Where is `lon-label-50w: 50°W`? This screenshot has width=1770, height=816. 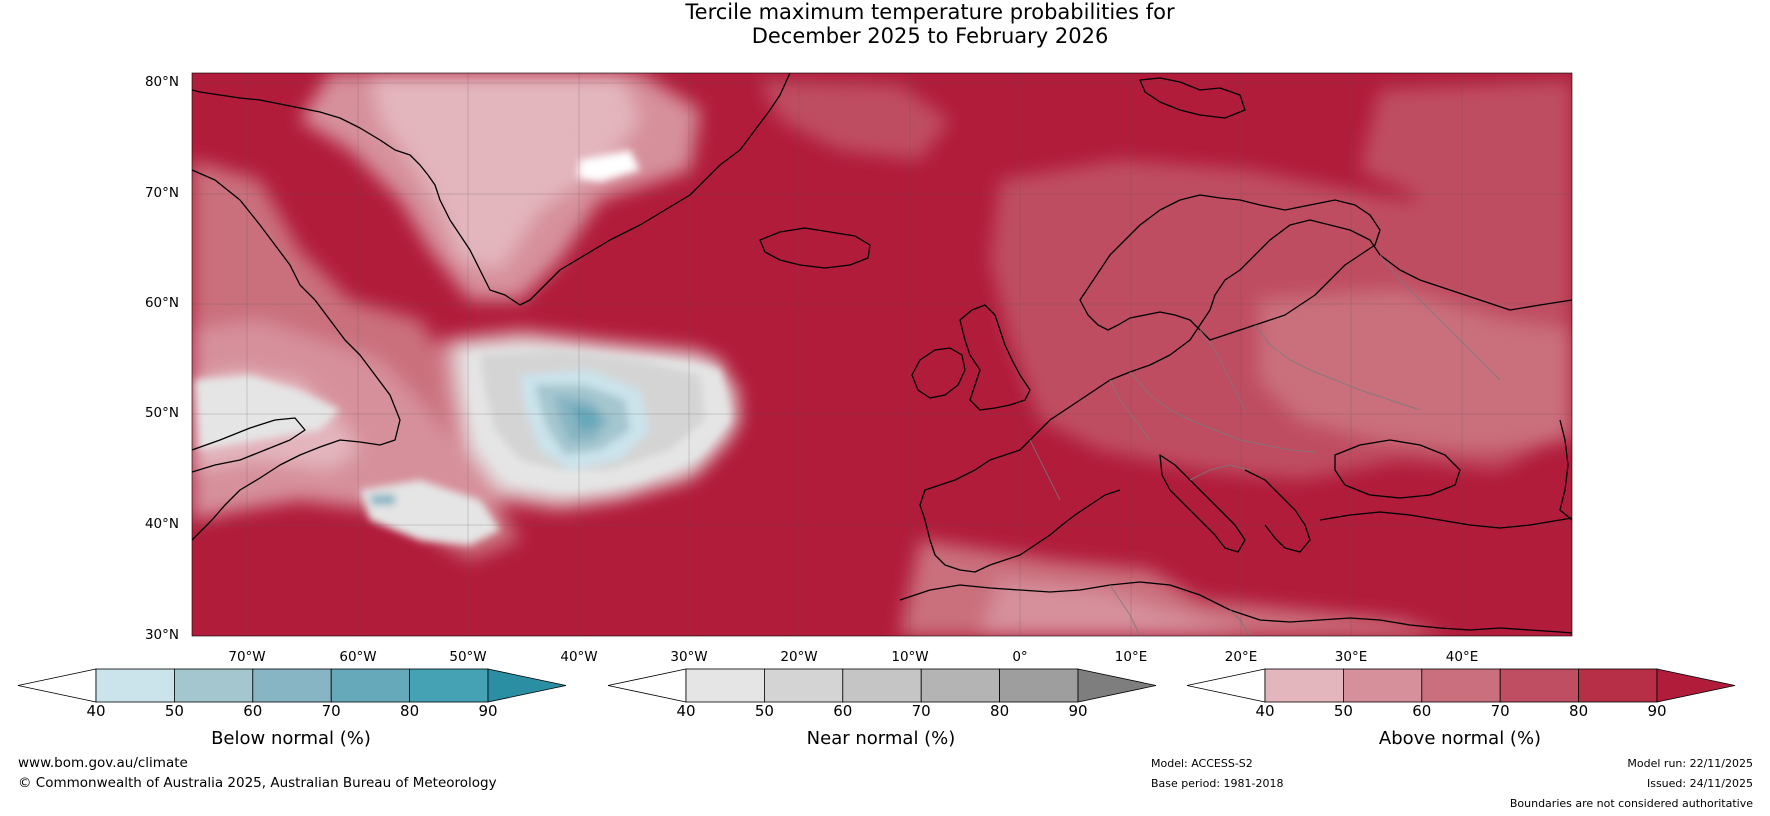 lon-label-50w: 50°W is located at coordinates (468, 657).